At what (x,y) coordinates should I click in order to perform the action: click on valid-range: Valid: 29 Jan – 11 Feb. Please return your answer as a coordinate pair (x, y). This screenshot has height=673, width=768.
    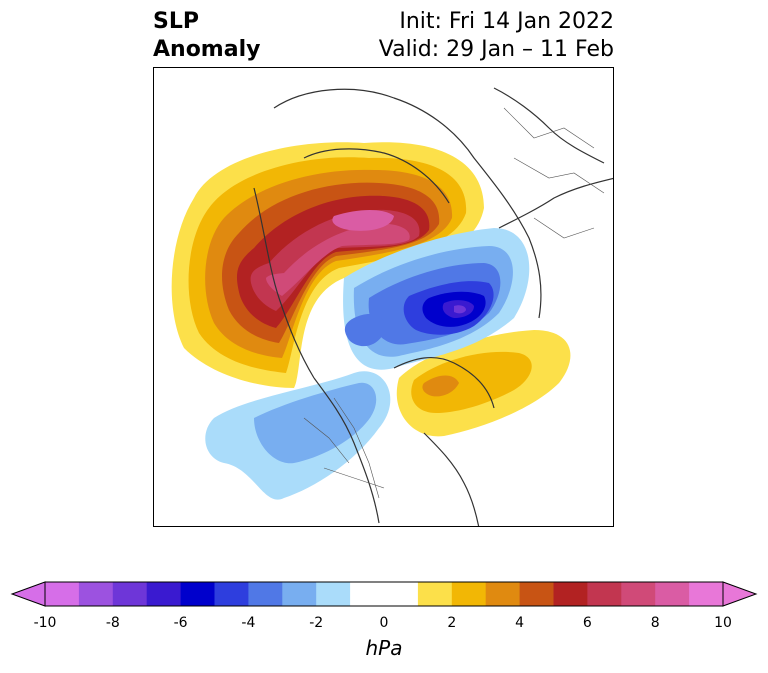
    Looking at the image, I should click on (496, 49).